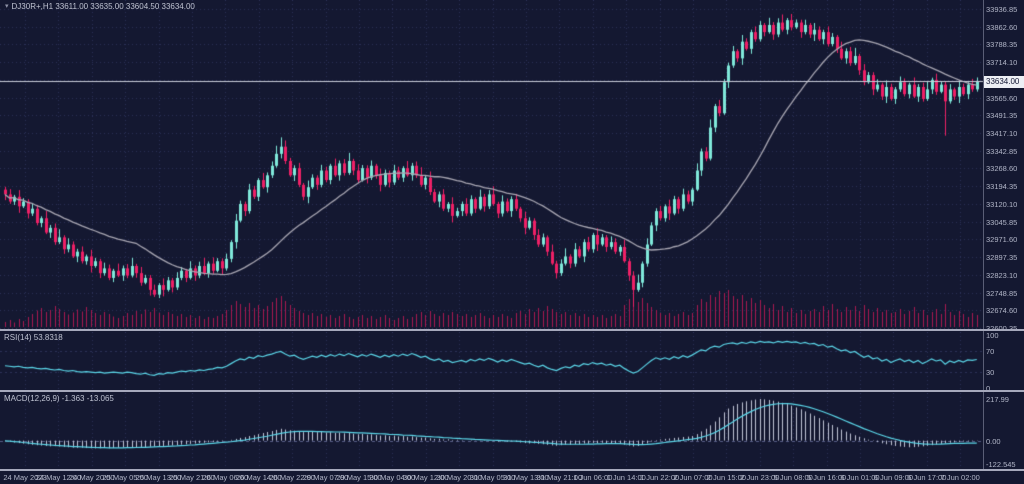 The width and height of the screenshot is (1024, 484). Describe the element at coordinates (125, 477) in the screenshot. I see `time-axis-label: 25 May 05:00` at that location.